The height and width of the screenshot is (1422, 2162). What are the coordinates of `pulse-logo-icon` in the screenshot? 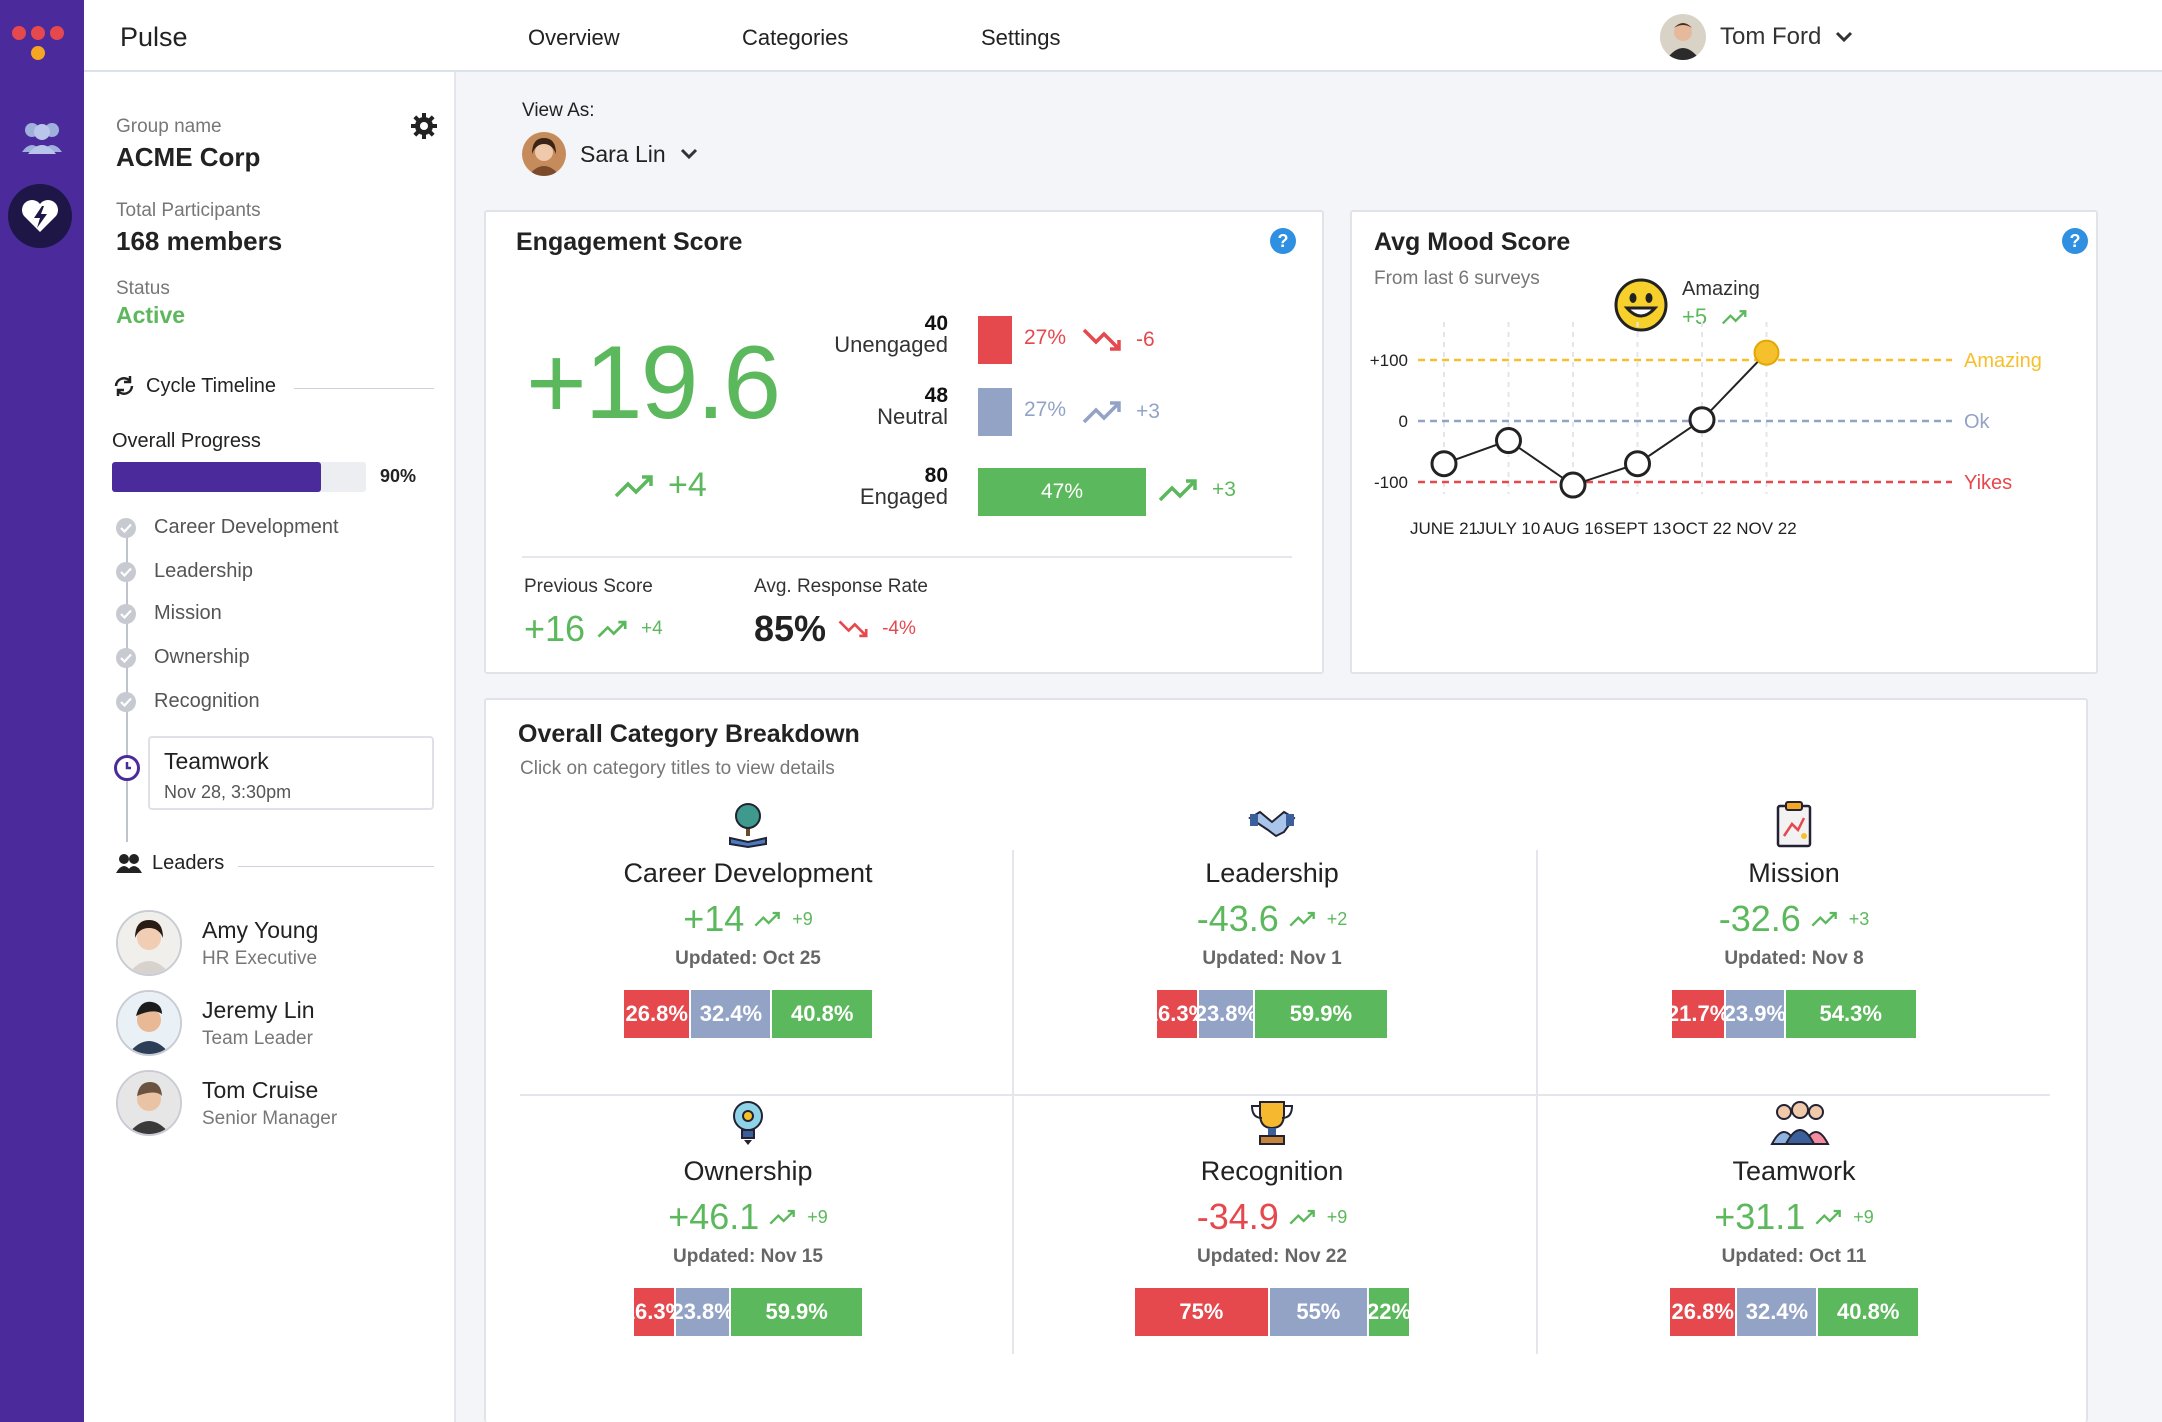 It's located at (42, 42).